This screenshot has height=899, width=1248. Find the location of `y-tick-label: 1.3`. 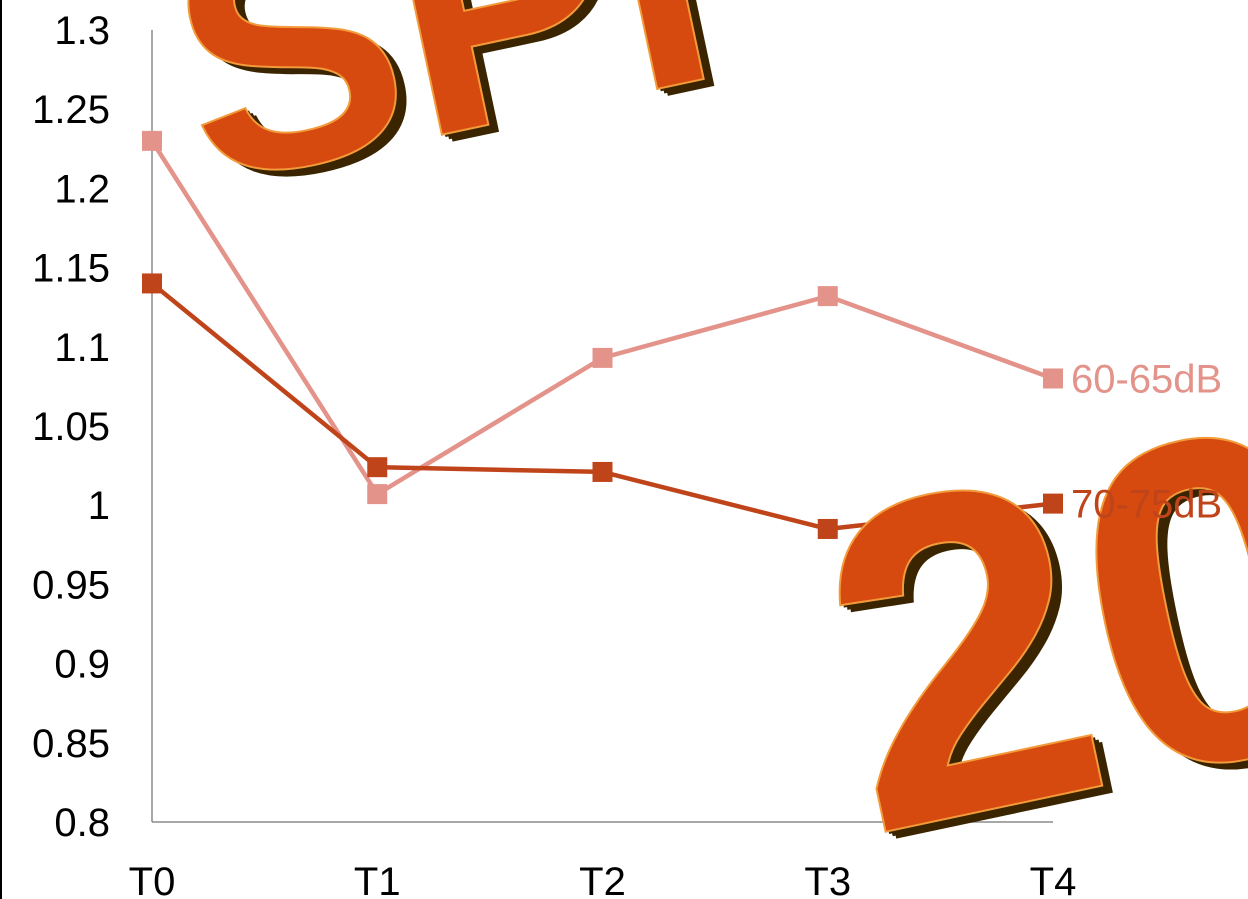

y-tick-label: 1.3 is located at coordinates (82, 31).